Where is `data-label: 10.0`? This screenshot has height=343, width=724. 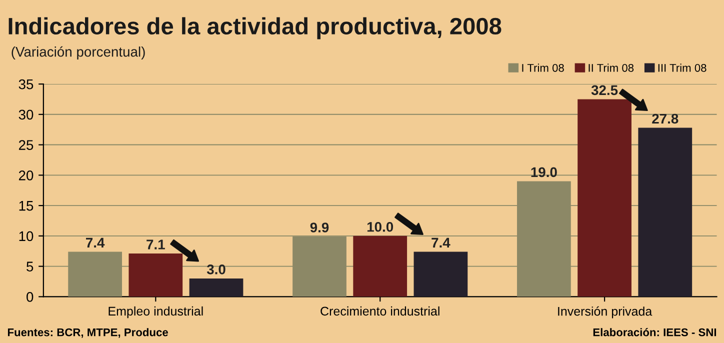
data-label: 10.0 is located at coordinates (380, 227).